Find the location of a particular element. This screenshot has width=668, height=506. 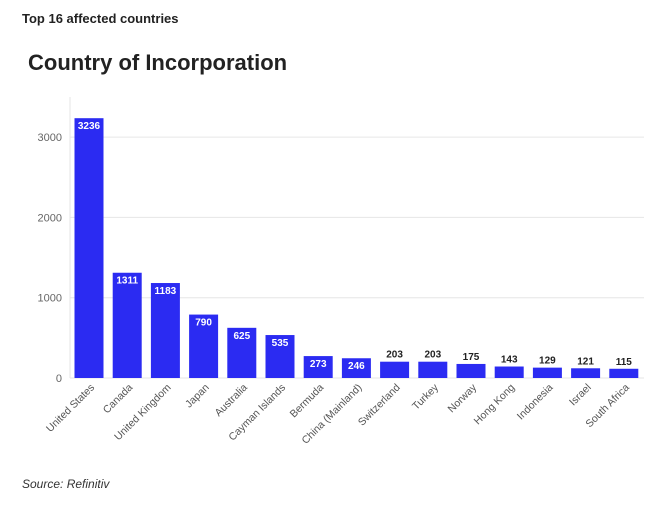

data-label: 121 is located at coordinates (585, 361).